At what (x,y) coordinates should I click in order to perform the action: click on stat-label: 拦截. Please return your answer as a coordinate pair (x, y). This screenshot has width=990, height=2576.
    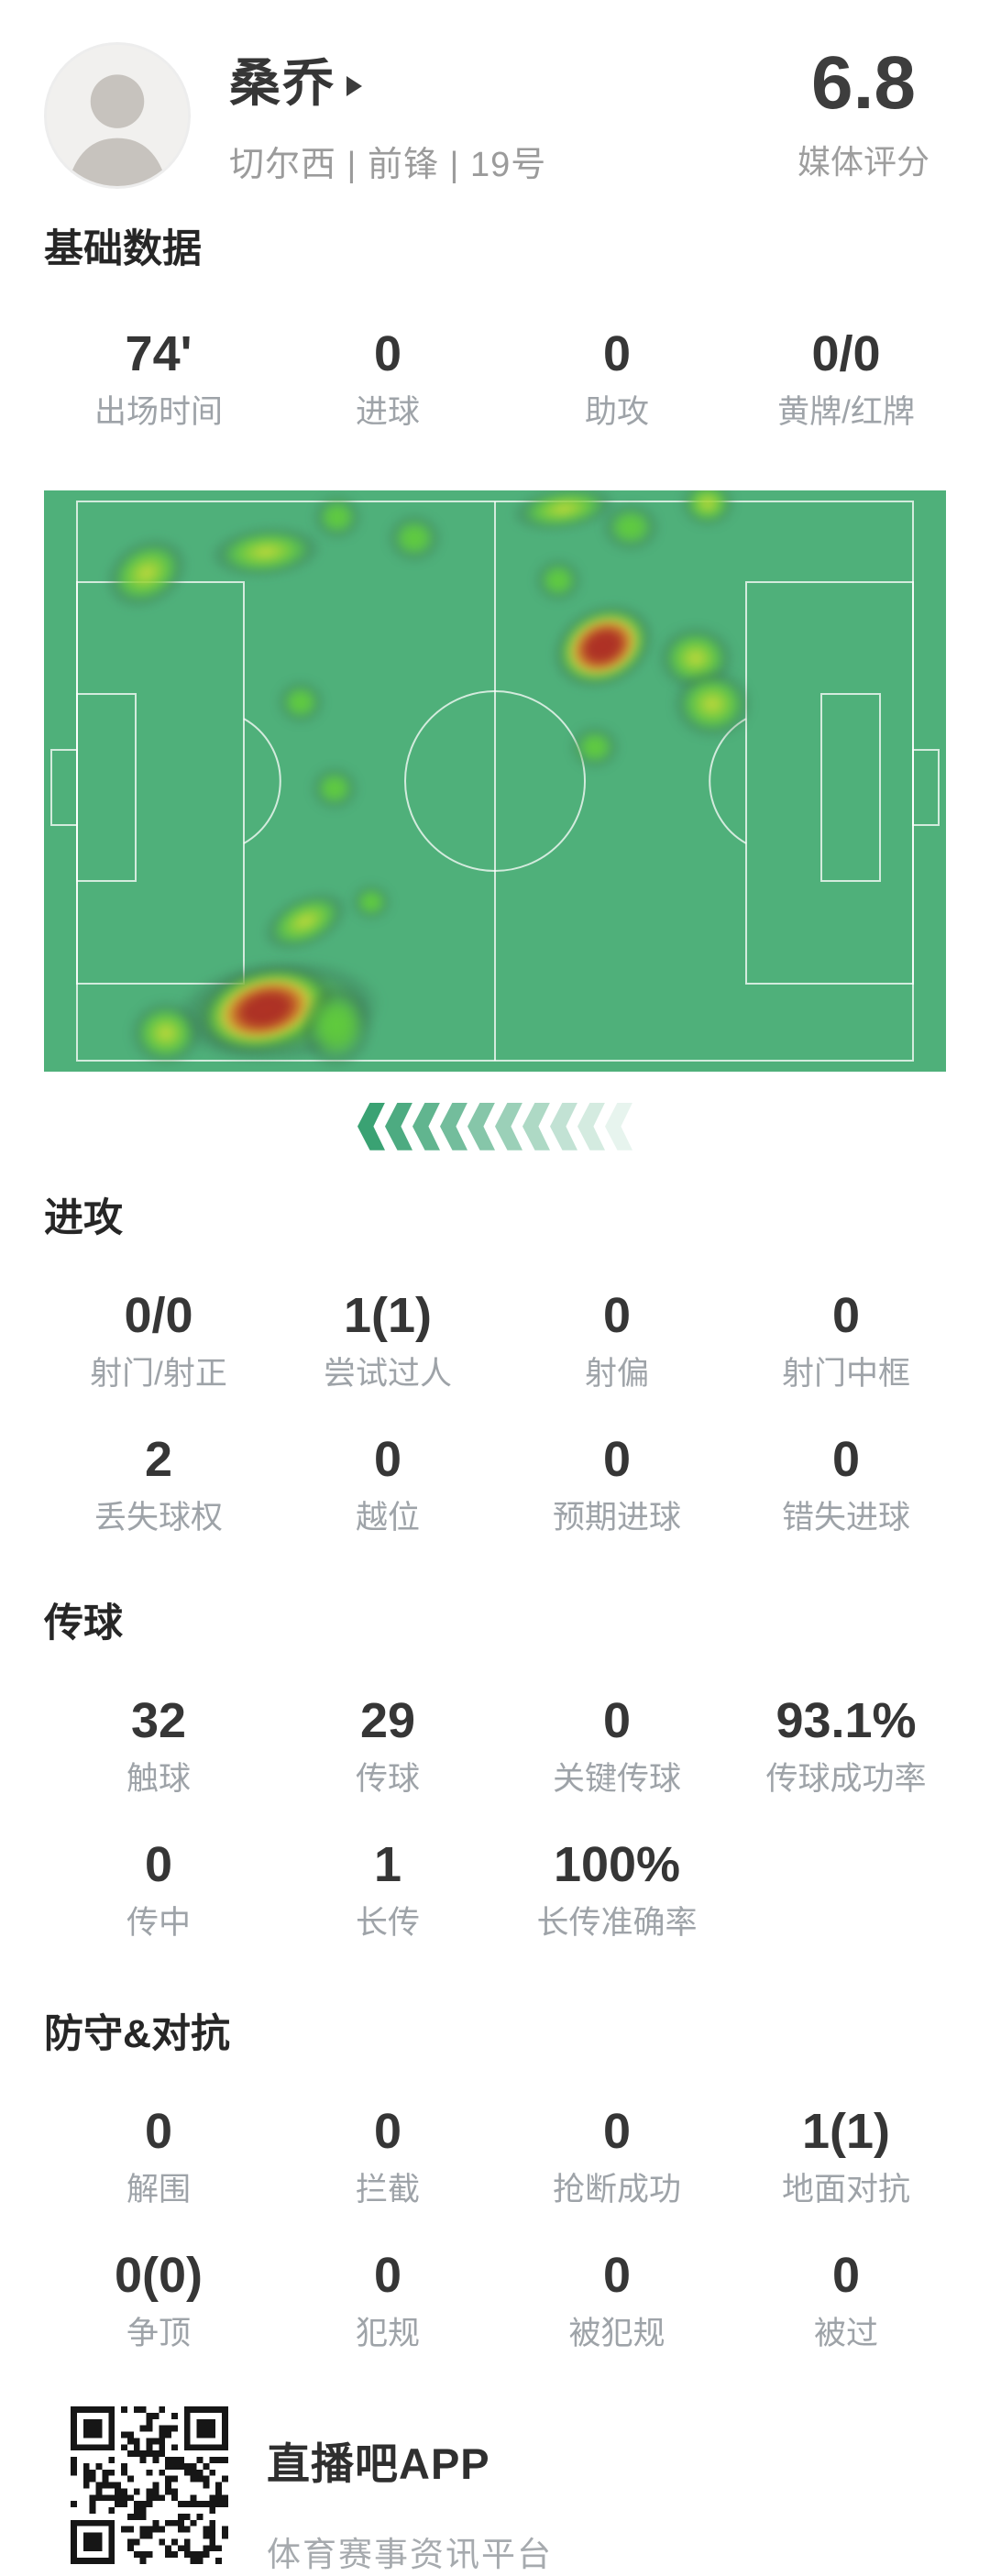
    Looking at the image, I should click on (387, 2190).